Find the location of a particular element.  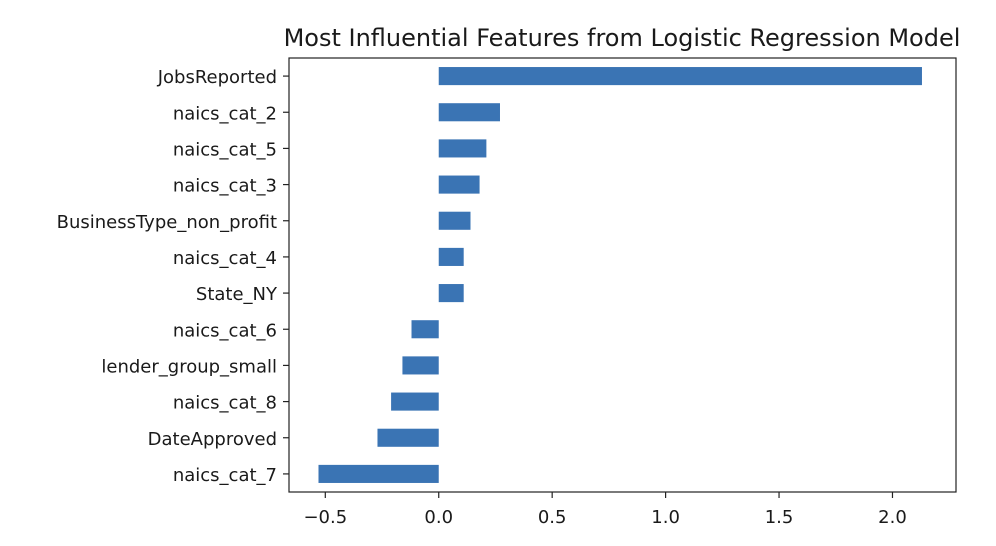

bar-JobsReported is located at coordinates (680, 76).